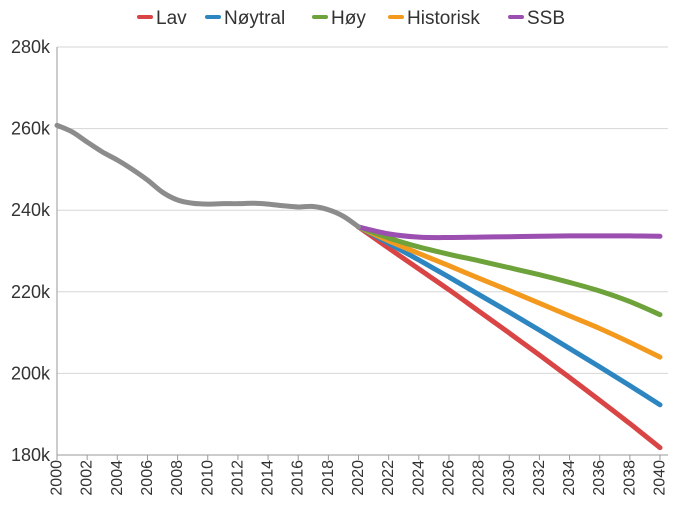 The height and width of the screenshot is (509, 694). Describe the element at coordinates (207, 176) in the screenshot. I see `historical-line` at that location.